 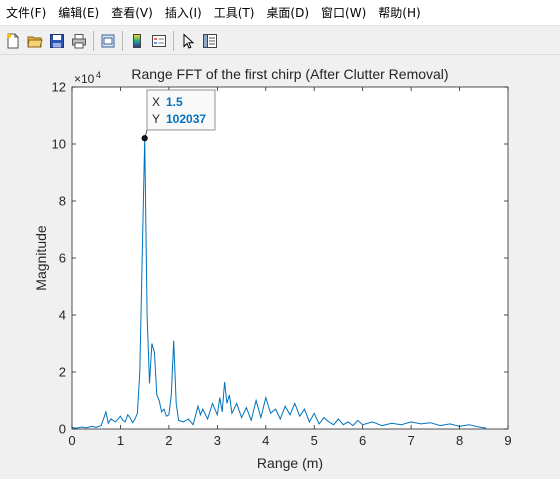 What do you see at coordinates (59, 144) in the screenshot?
I see `y-tick-label: 10` at bounding box center [59, 144].